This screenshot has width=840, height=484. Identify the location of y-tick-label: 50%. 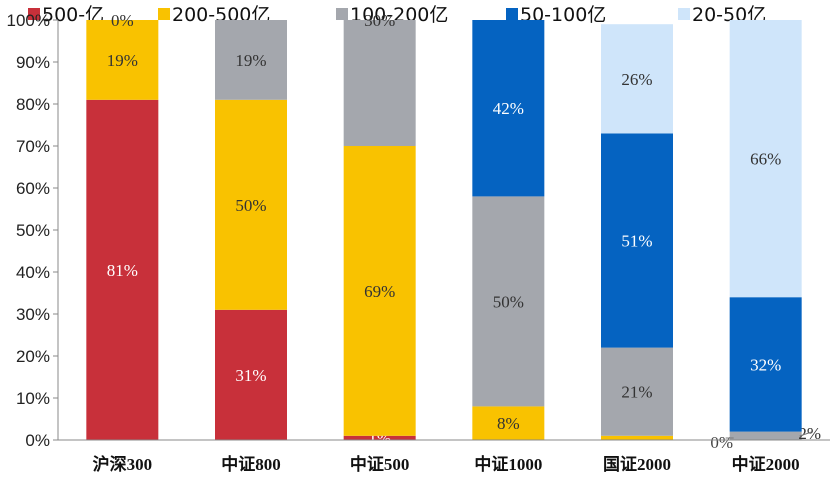
(33, 230).